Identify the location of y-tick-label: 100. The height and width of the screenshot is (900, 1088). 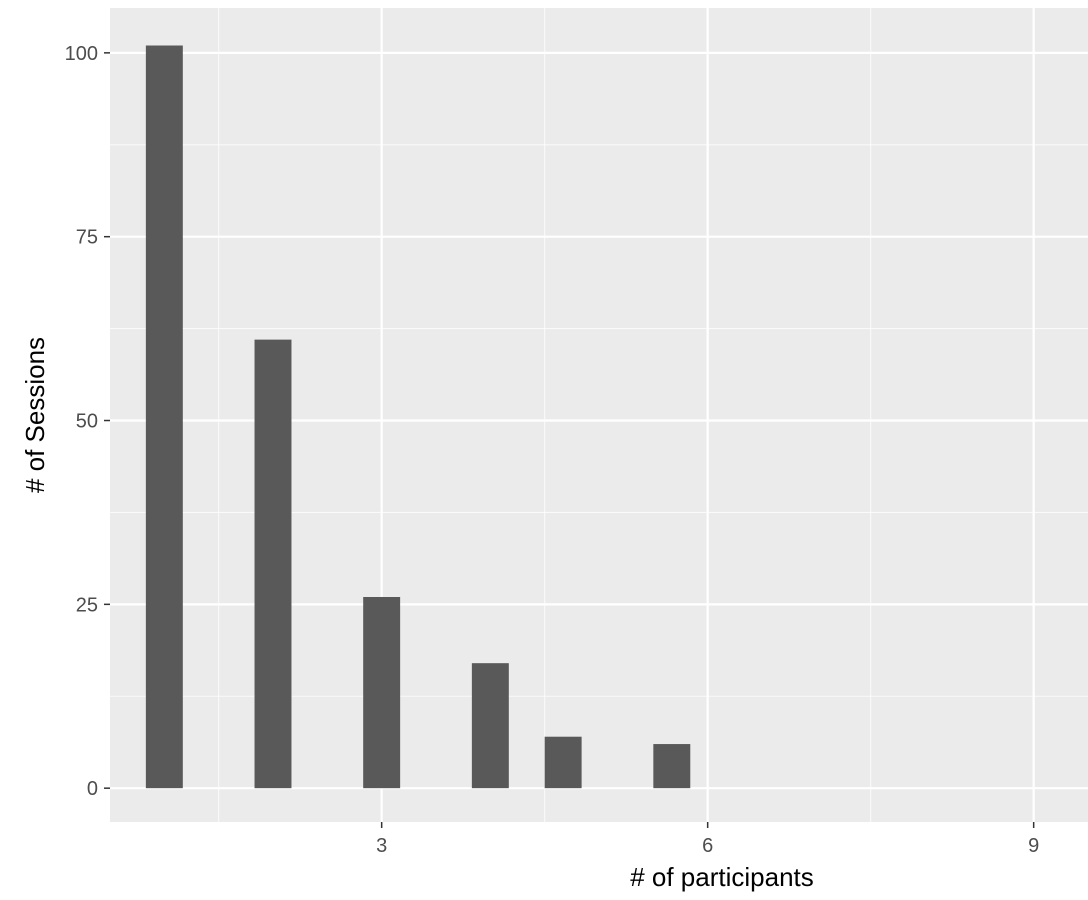
(81, 54).